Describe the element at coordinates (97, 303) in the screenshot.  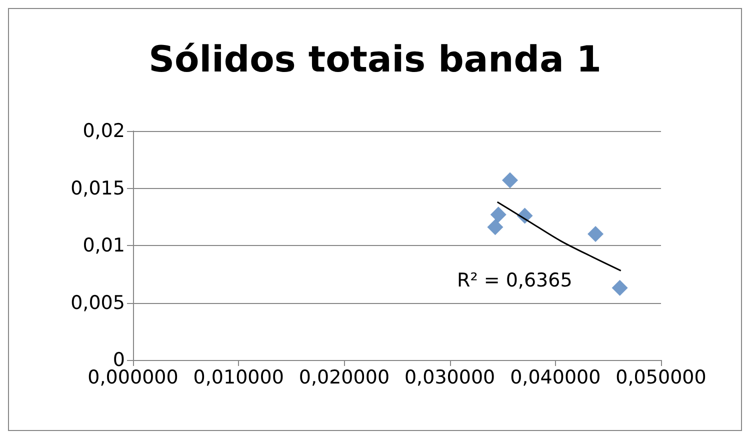
I see `y-tick-label: 0,005` at that location.